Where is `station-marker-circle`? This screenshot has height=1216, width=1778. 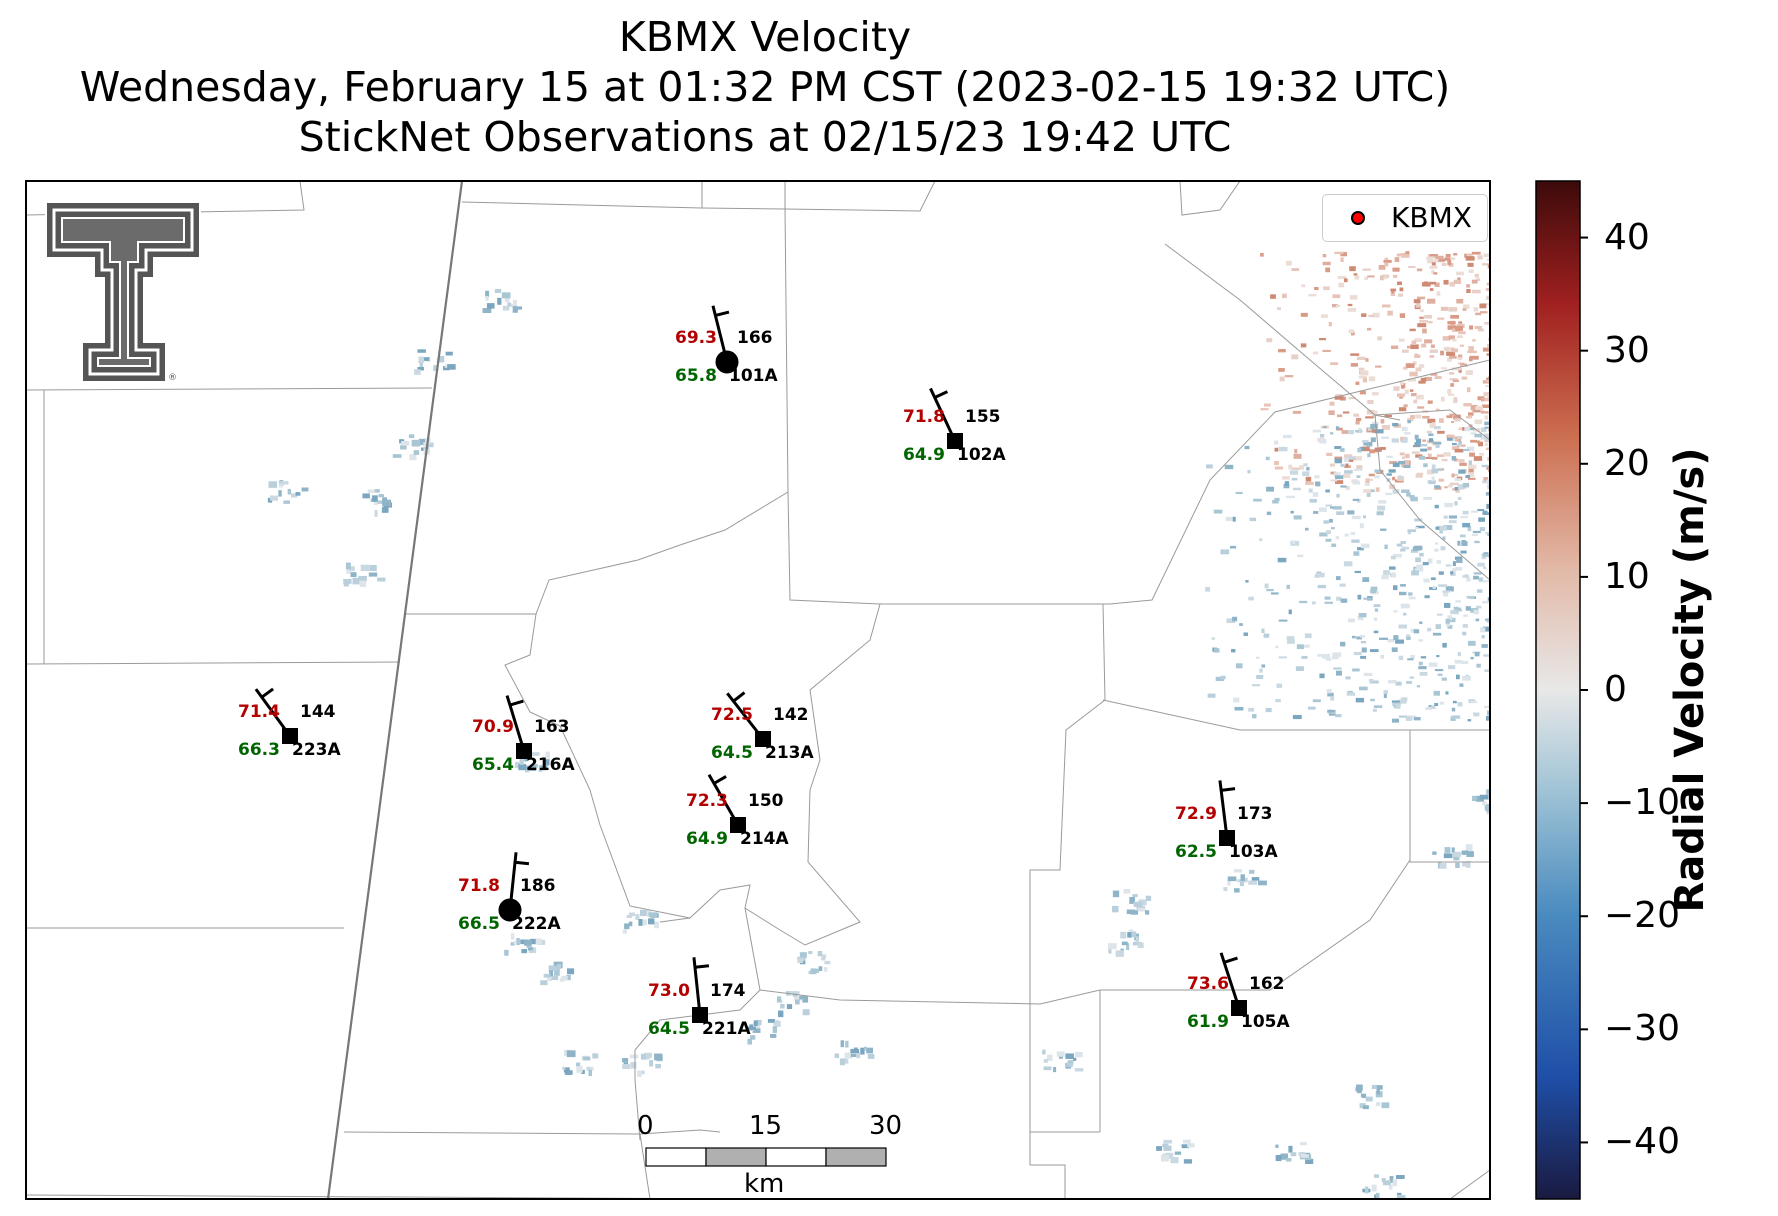
station-marker-circle is located at coordinates (510, 910).